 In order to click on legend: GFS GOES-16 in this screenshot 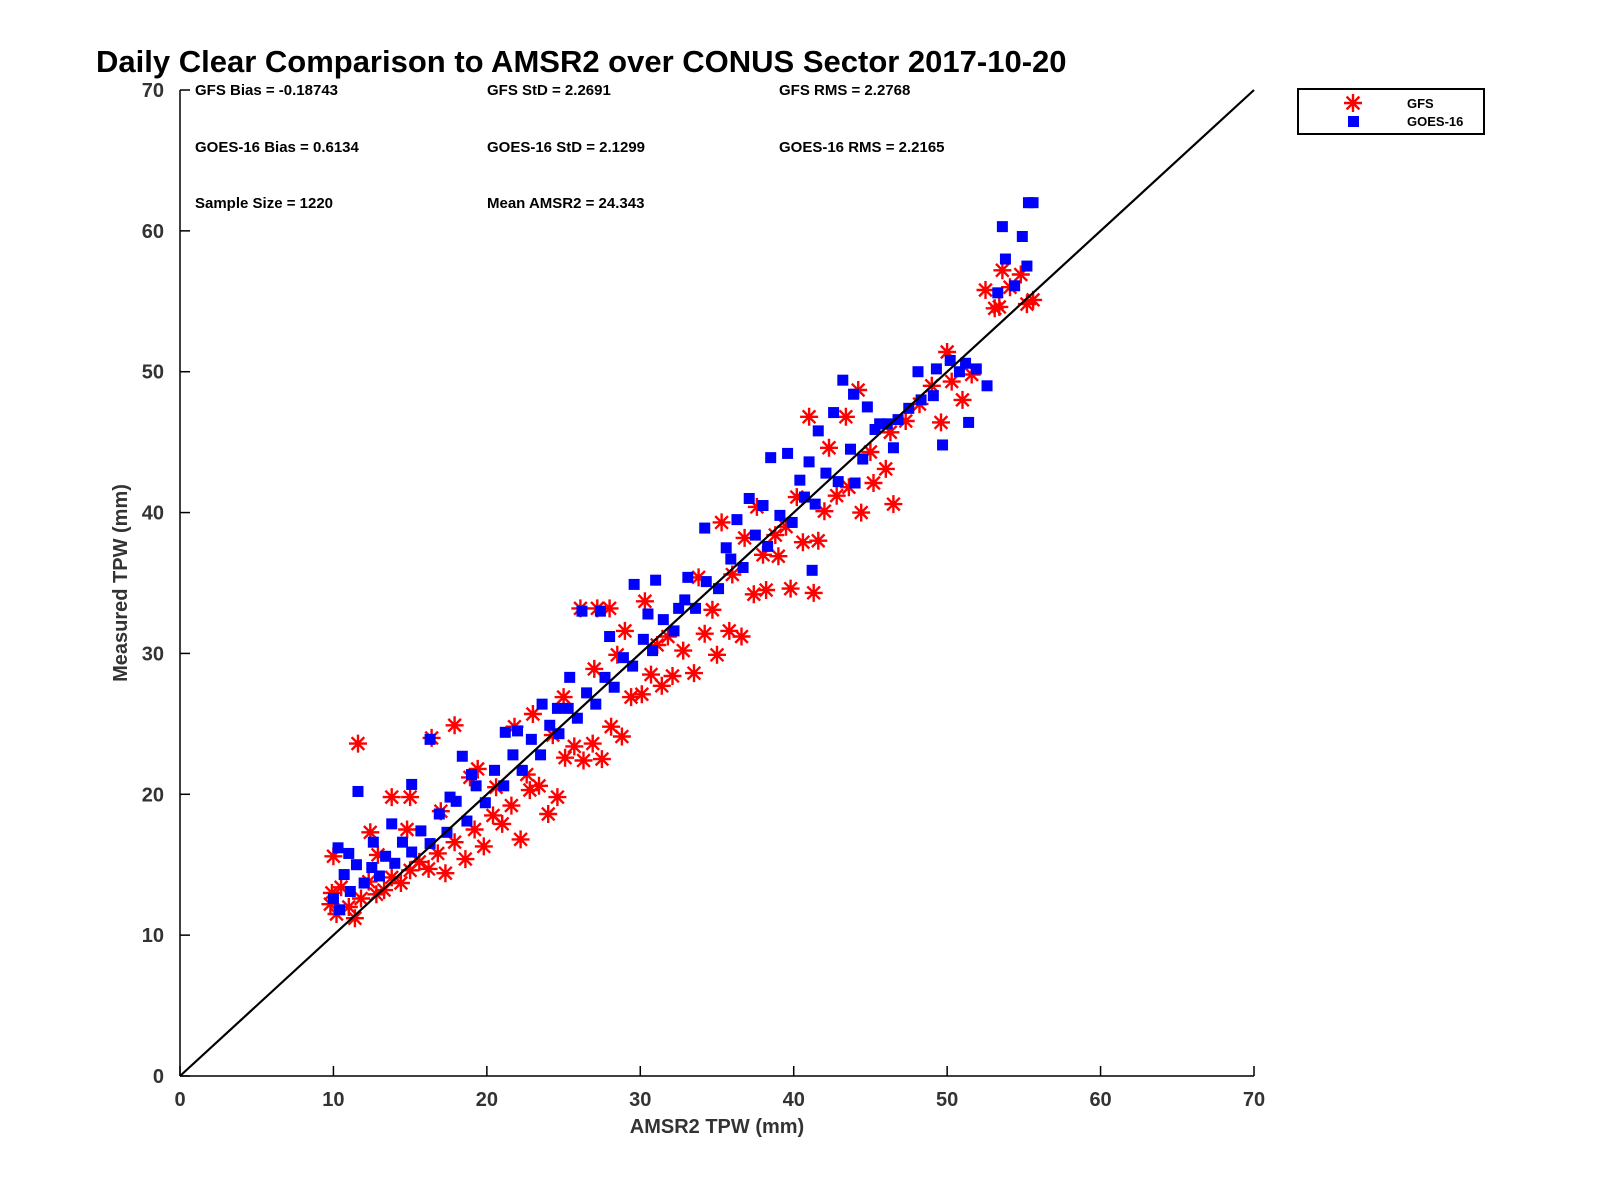, I will do `click(1391, 111)`.